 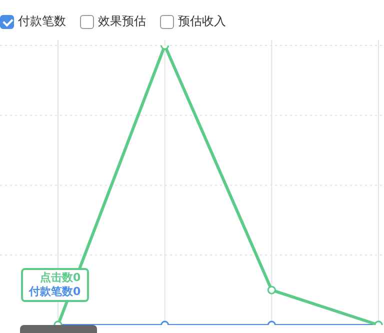 I want to click on annotation: 点击数0, so click(x=60, y=278).